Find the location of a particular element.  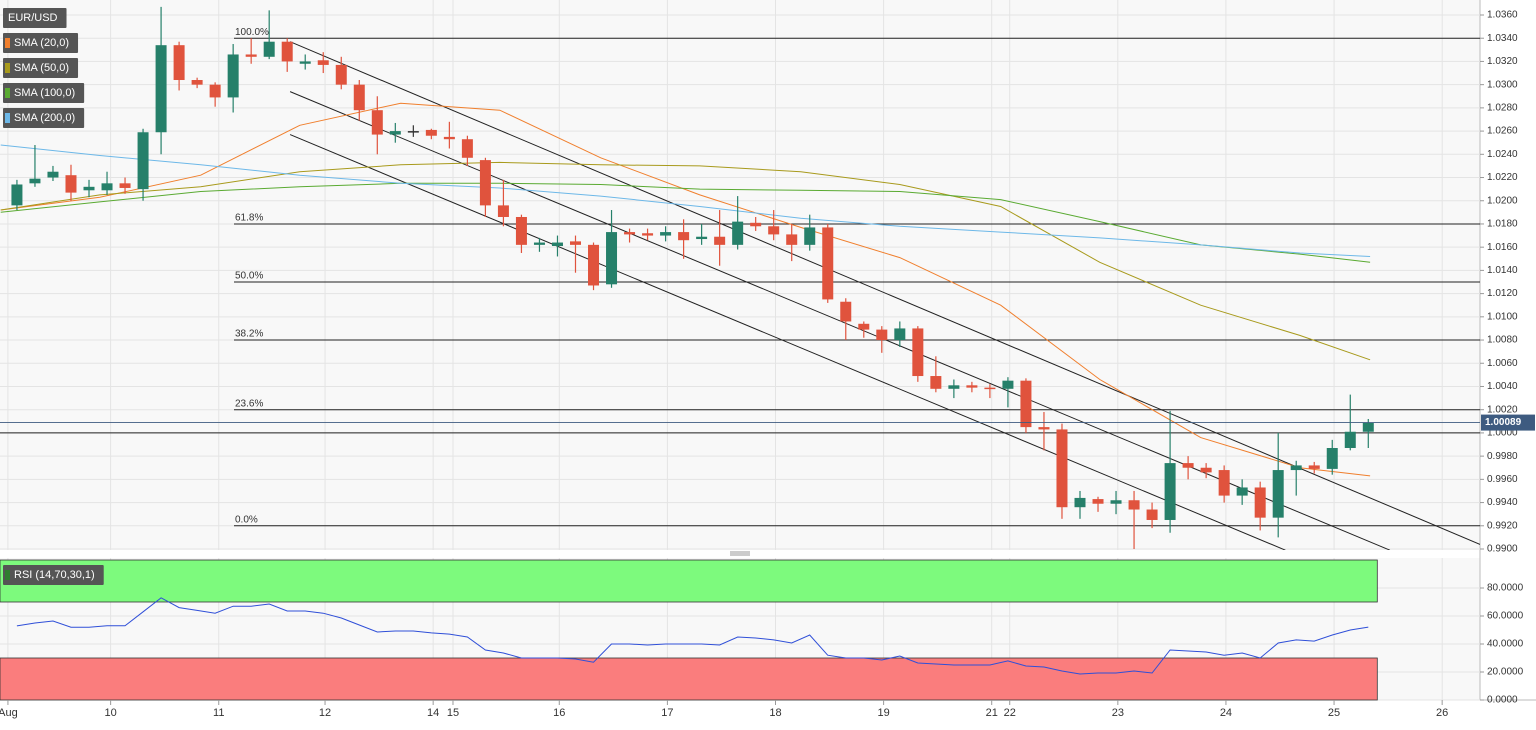

y-tick-label: 0.0000 is located at coordinates (1502, 700).